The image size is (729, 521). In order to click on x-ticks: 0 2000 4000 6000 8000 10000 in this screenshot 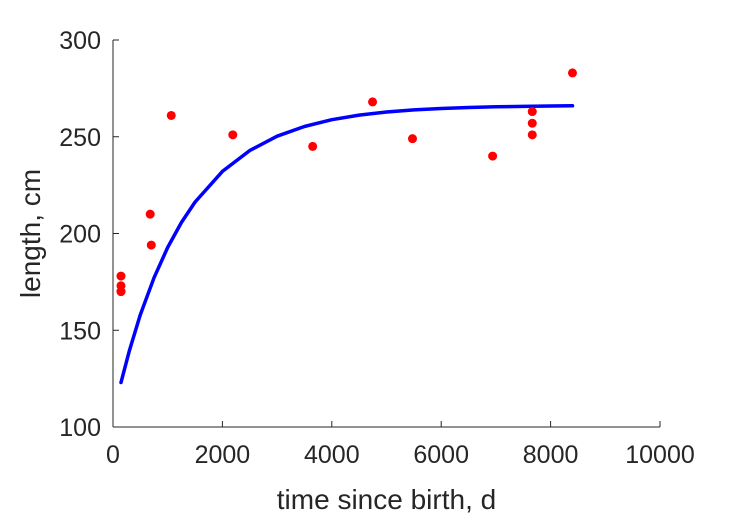, I will do `click(400, 445)`.